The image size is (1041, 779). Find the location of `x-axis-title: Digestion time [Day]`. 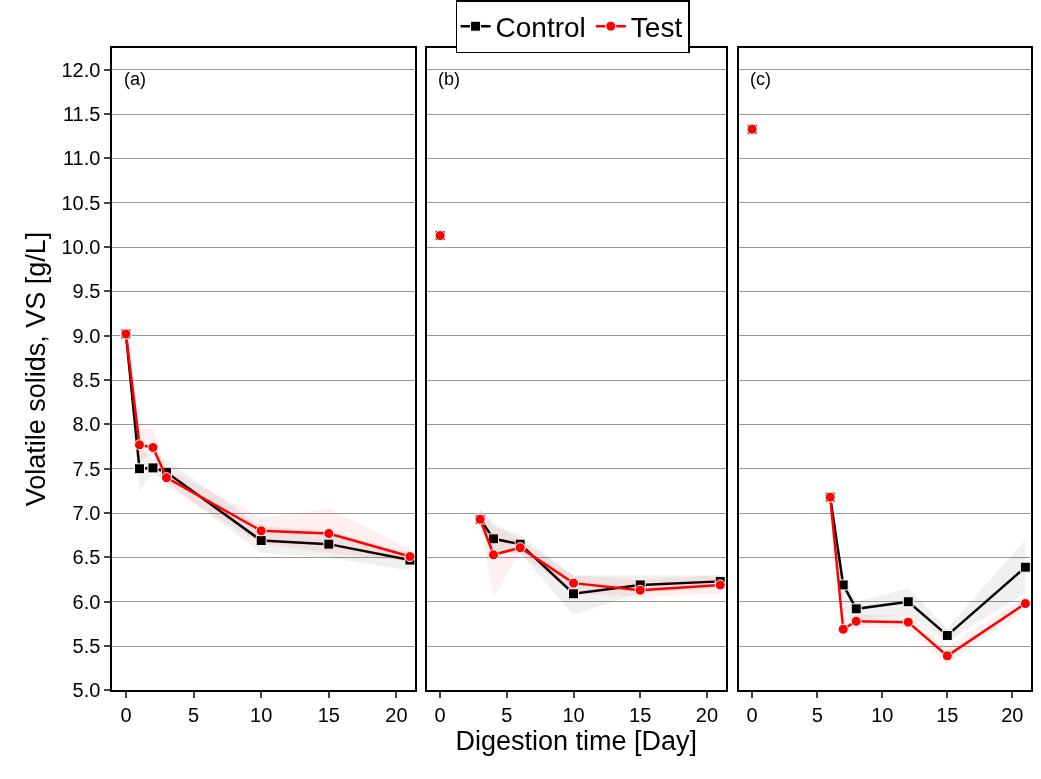

x-axis-title: Digestion time [Day] is located at coordinates (576, 741).